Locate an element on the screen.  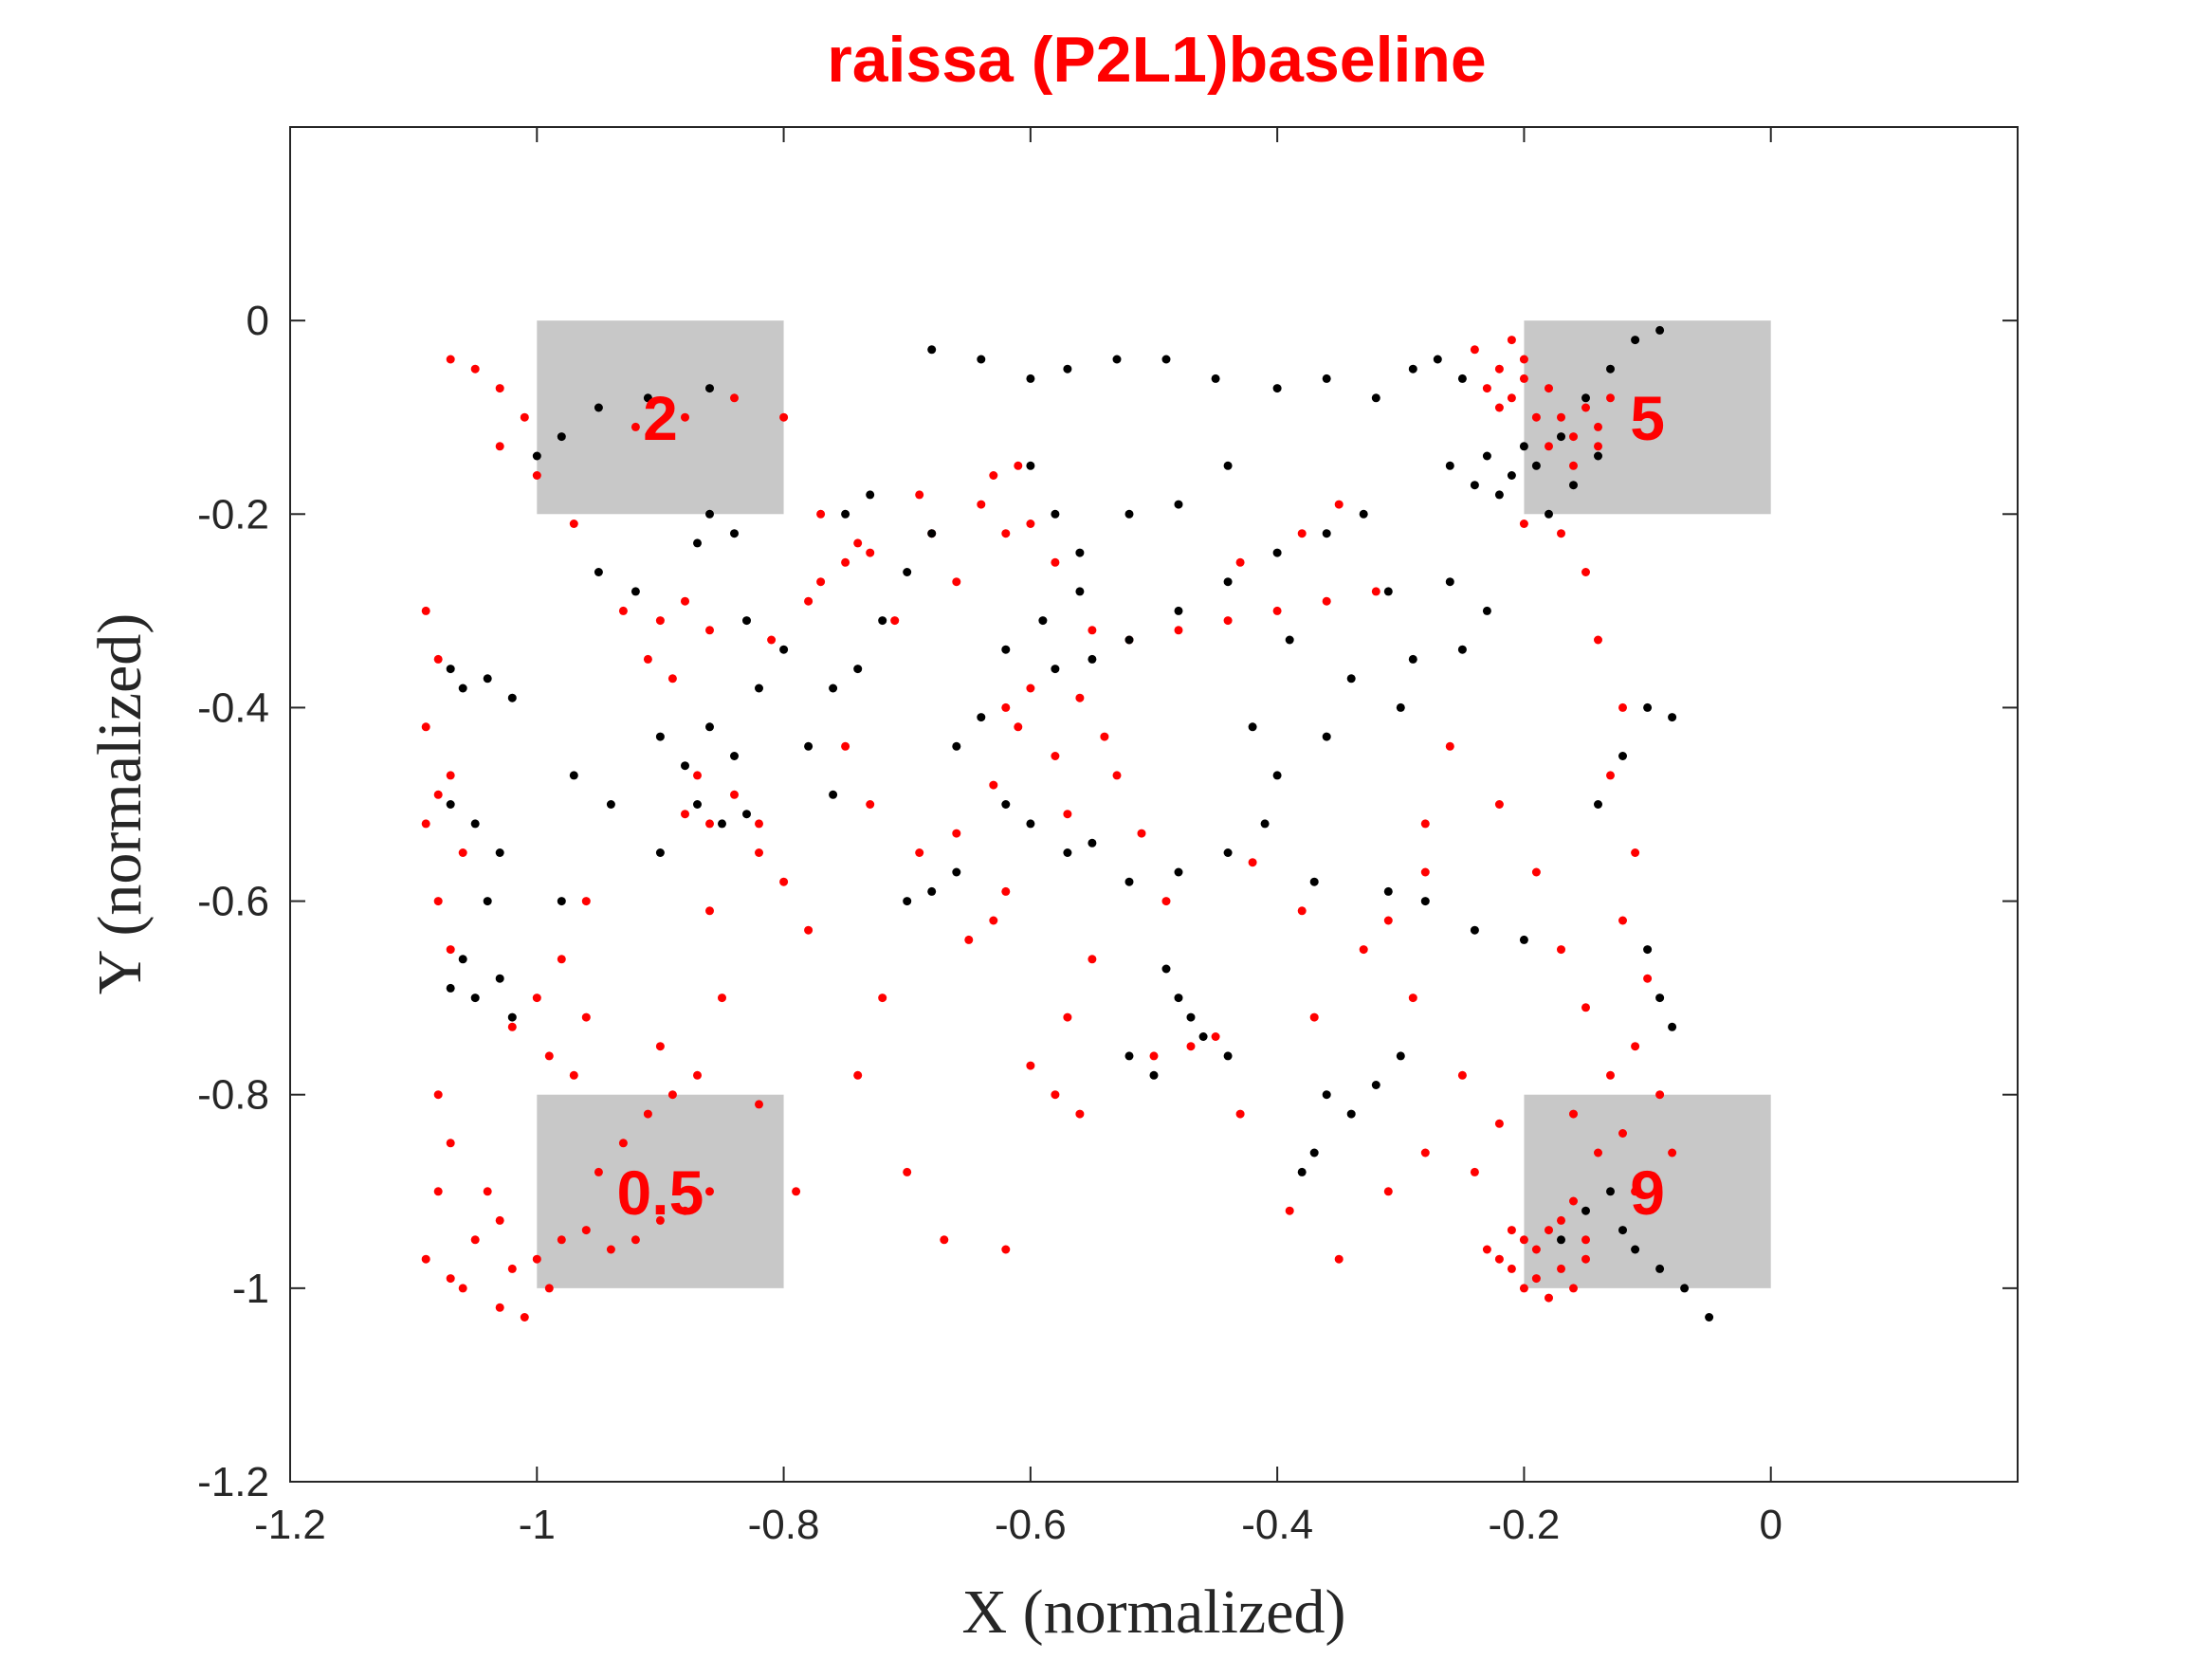
x-tick-label: -1.2 is located at coordinates (290, 1525).